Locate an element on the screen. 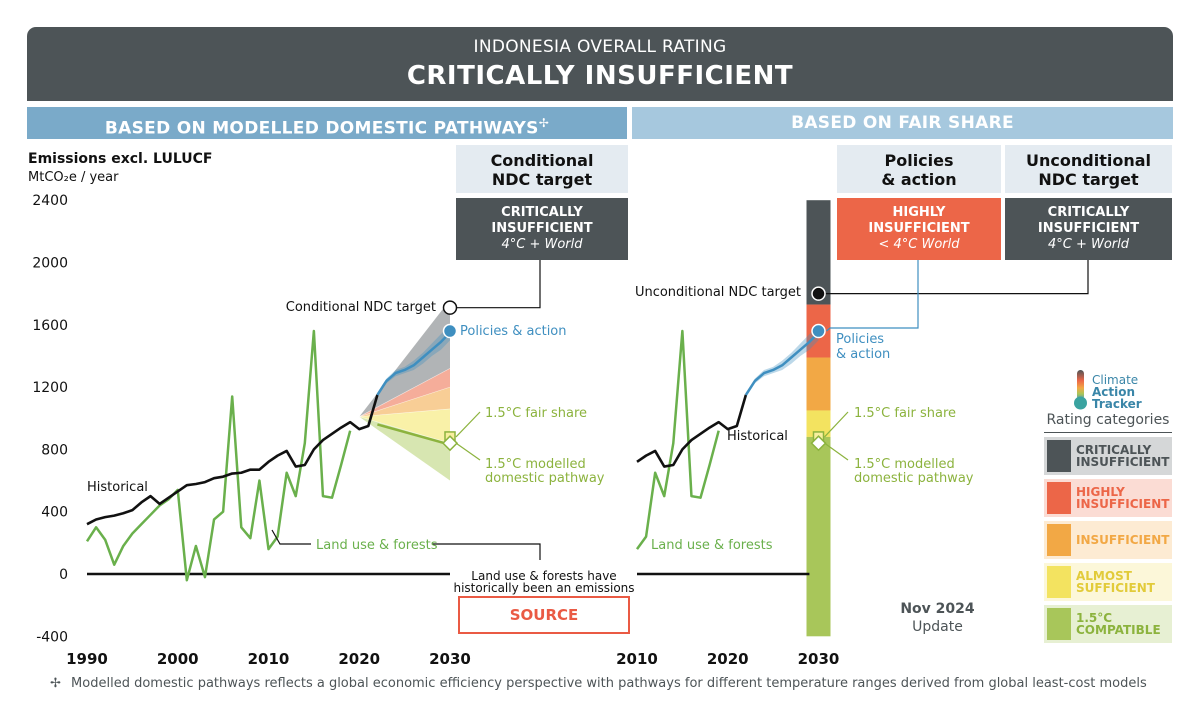 This screenshot has width=1200, height=726. logo-line3: Tracker is located at coordinates (1117, 404).